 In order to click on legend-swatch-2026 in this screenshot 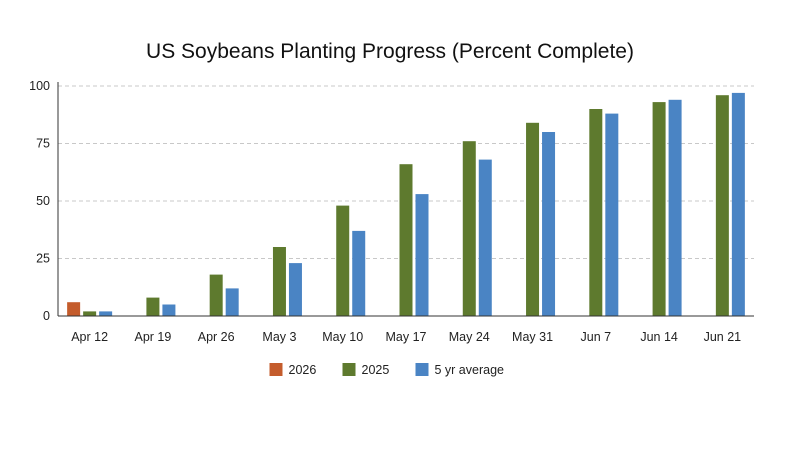, I will do `click(276, 369)`.